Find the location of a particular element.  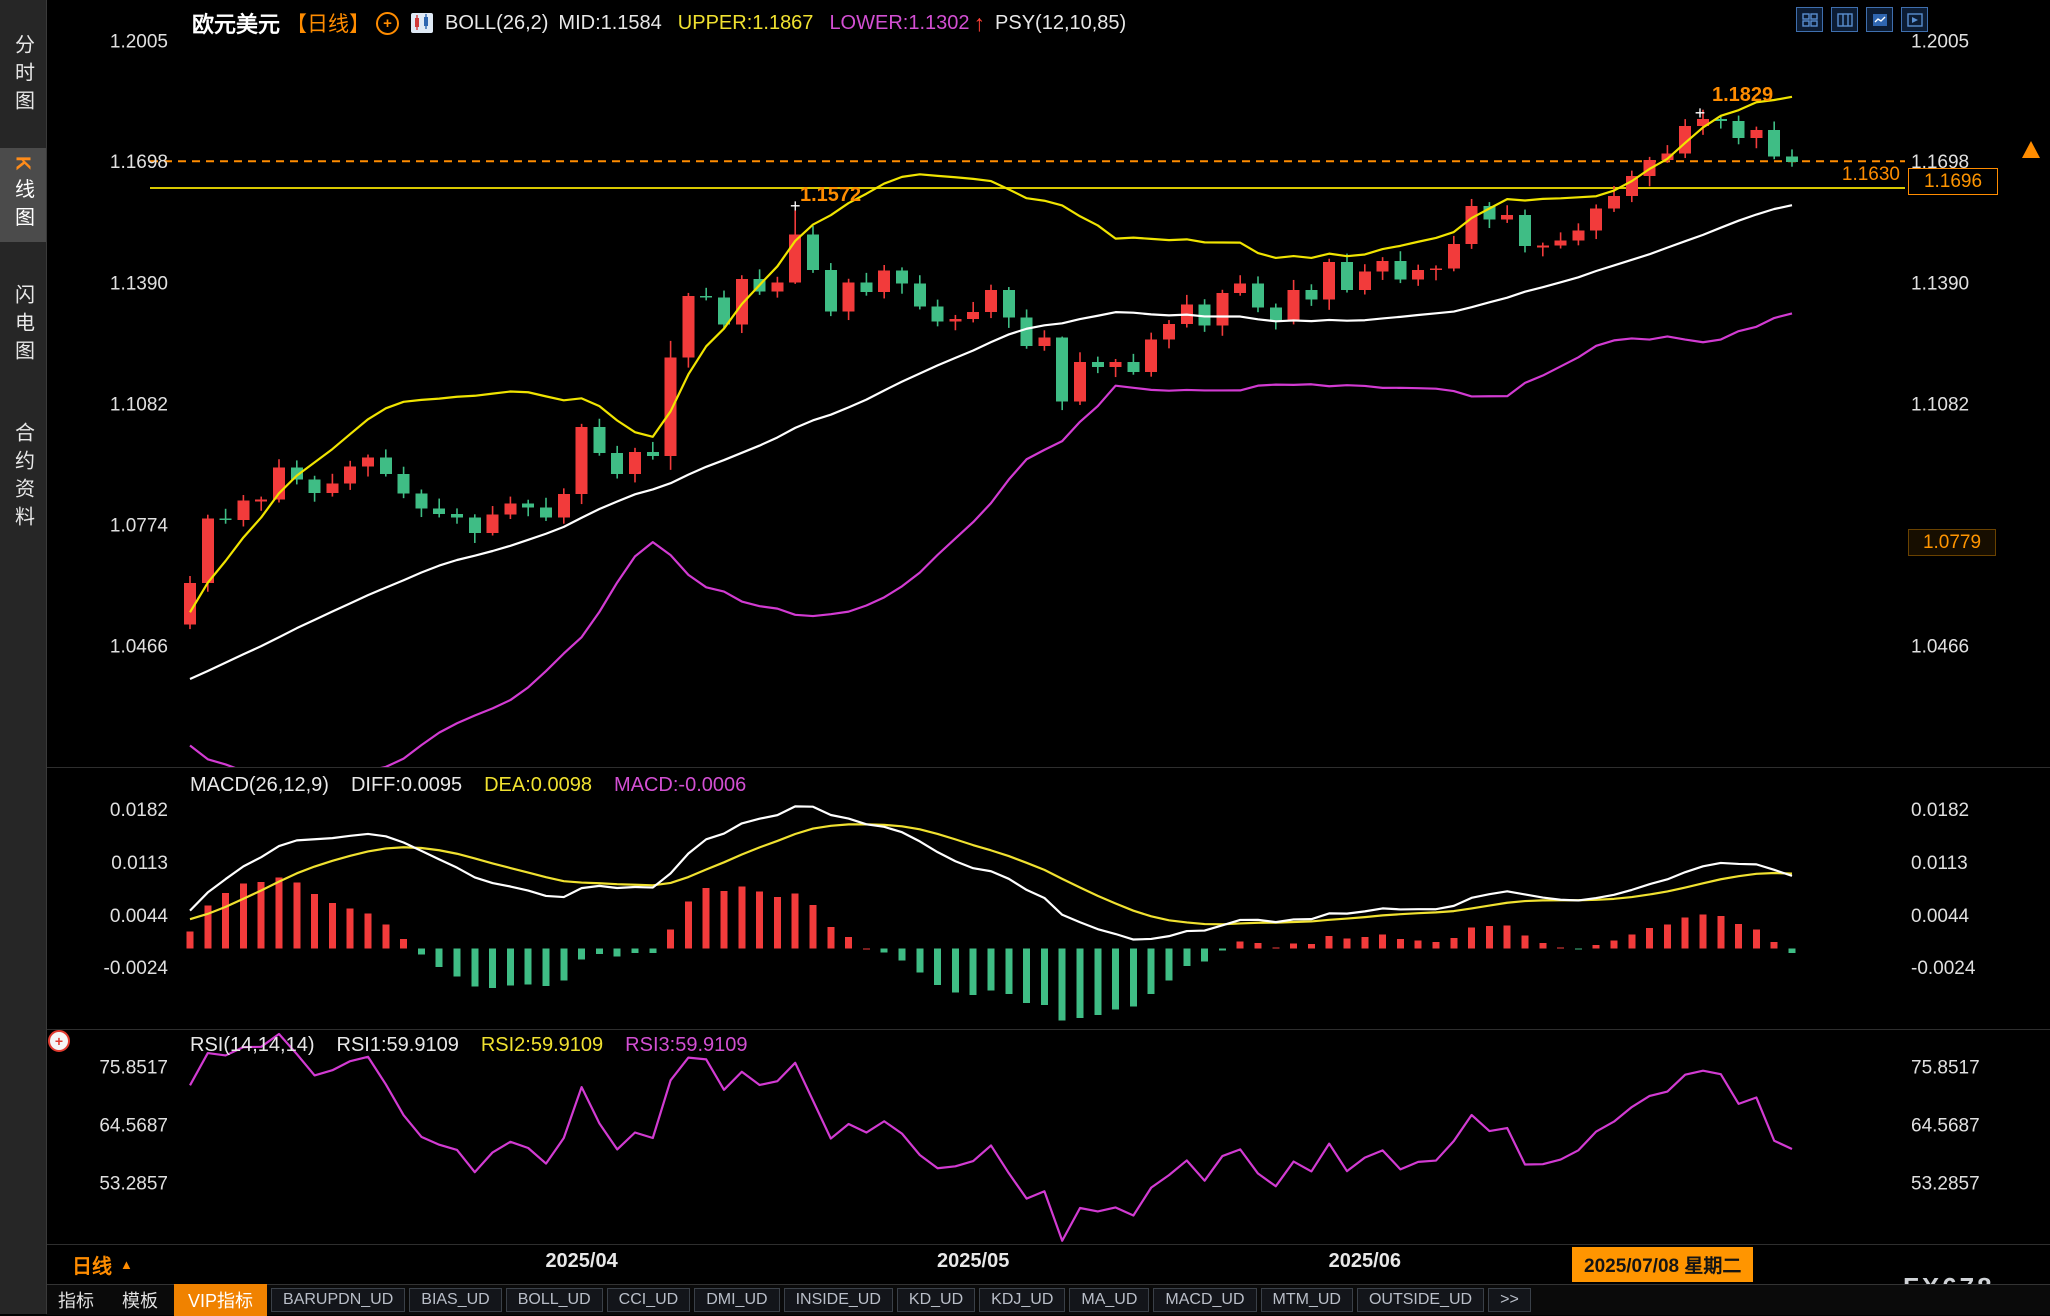

left-sidebar: 分时图 K线图 闪电图 合约资料 is located at coordinates (23, 657).